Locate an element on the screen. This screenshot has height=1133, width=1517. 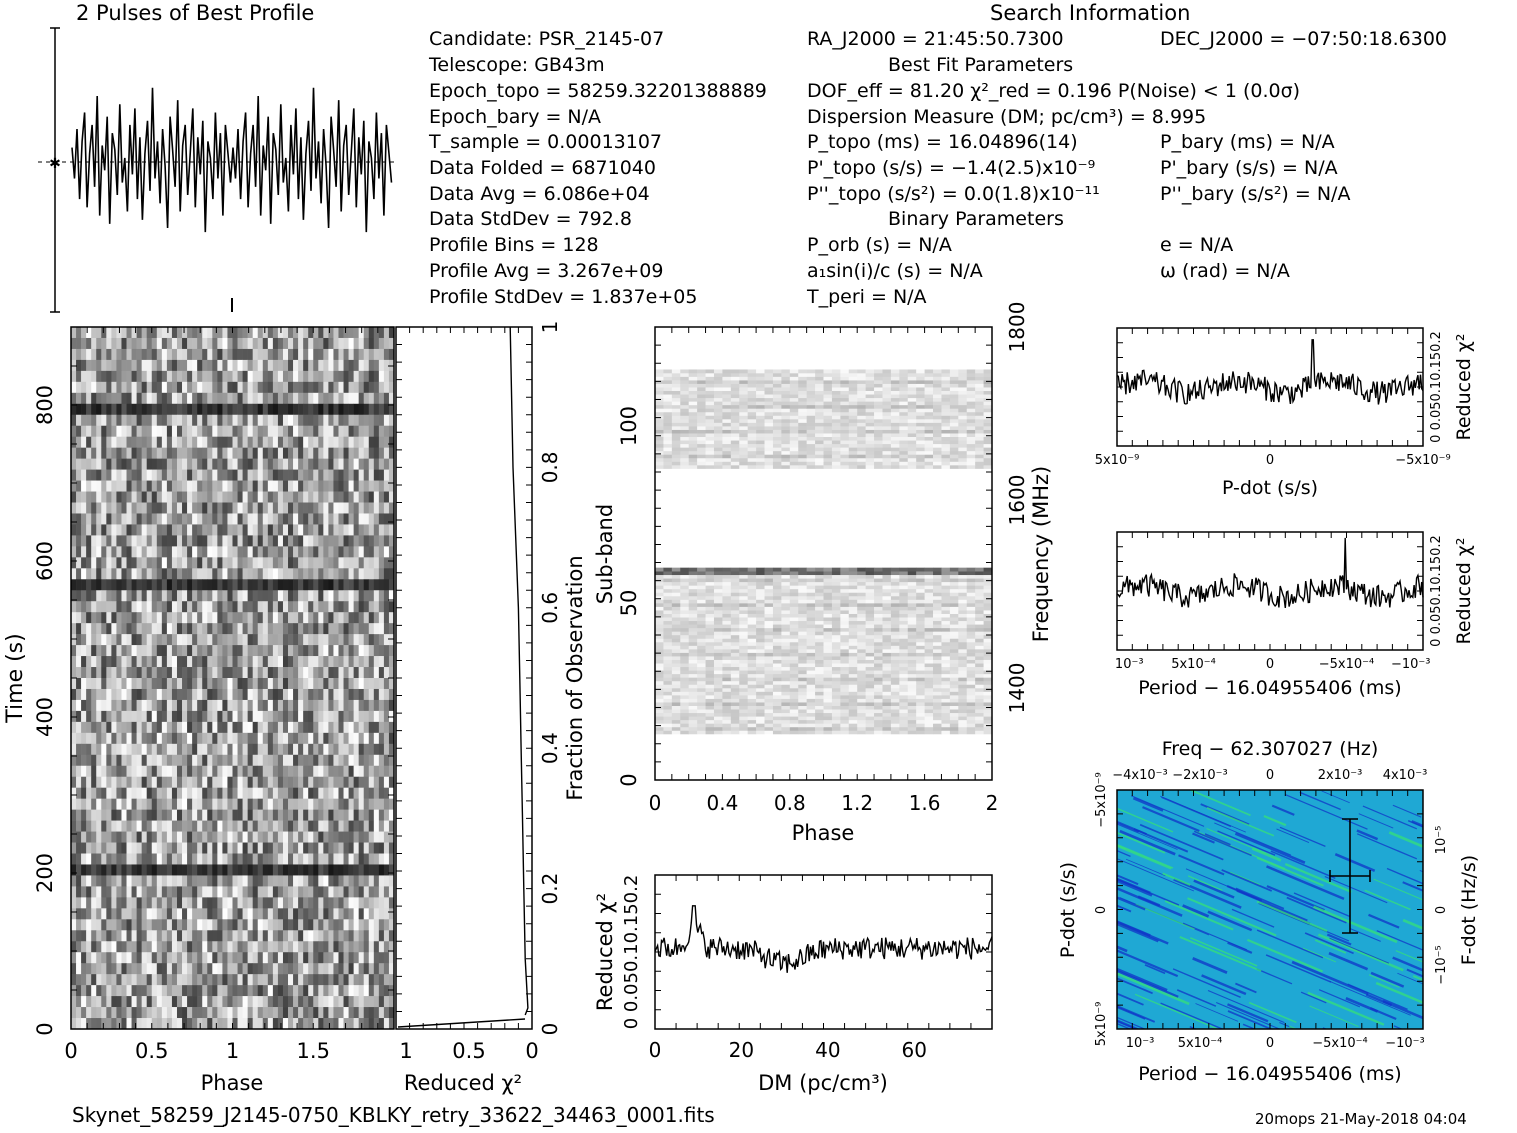
info-profile-avg: Profile Avg = 3.267e+09 is located at coordinates (546, 271).